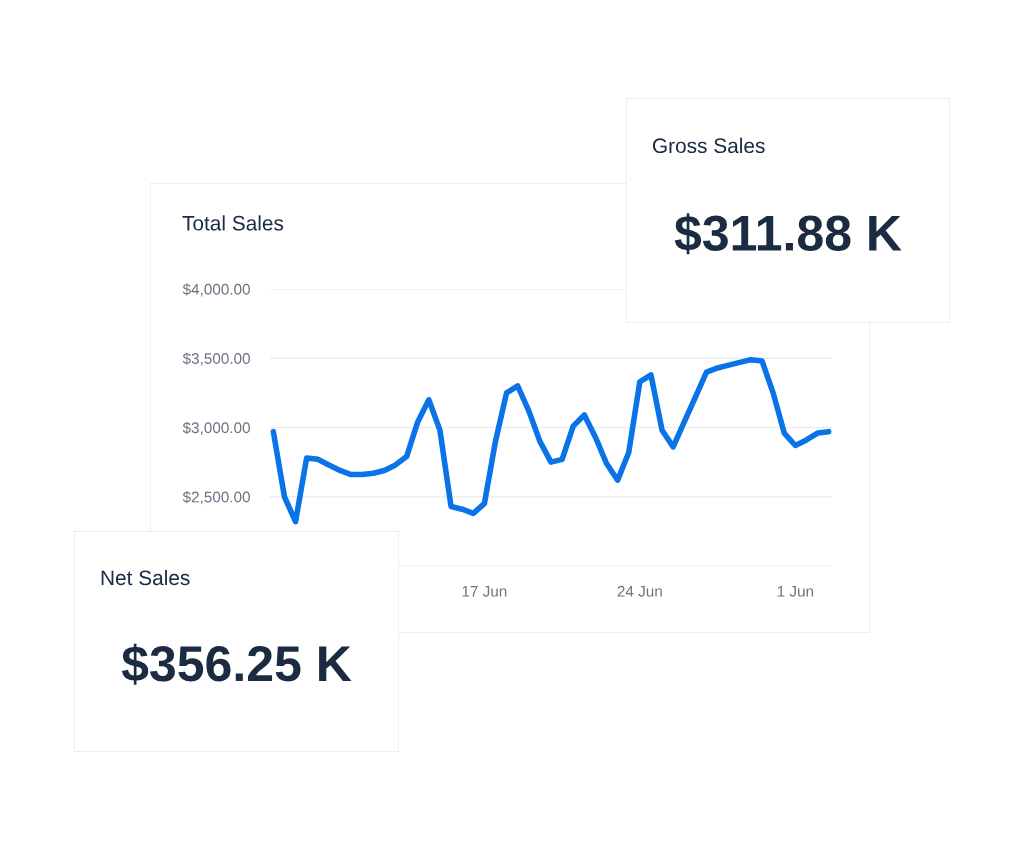 The image size is (1024, 853). Describe the element at coordinates (216, 359) in the screenshot. I see `y-tick-label: $3,500.00` at that location.